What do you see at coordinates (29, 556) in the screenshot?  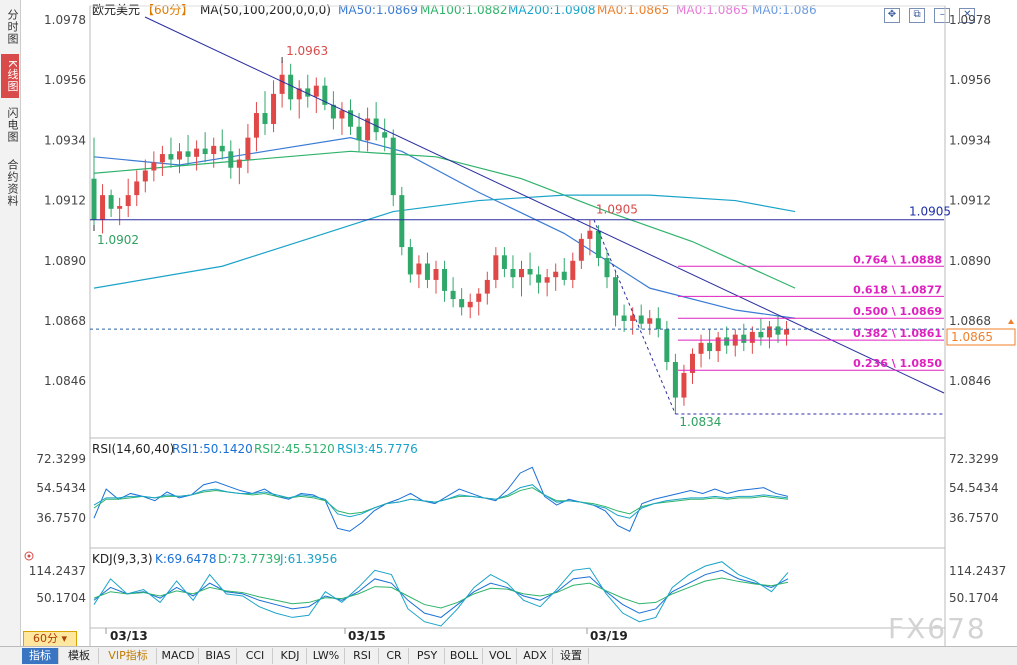 I see `kdj-settings-icon` at bounding box center [29, 556].